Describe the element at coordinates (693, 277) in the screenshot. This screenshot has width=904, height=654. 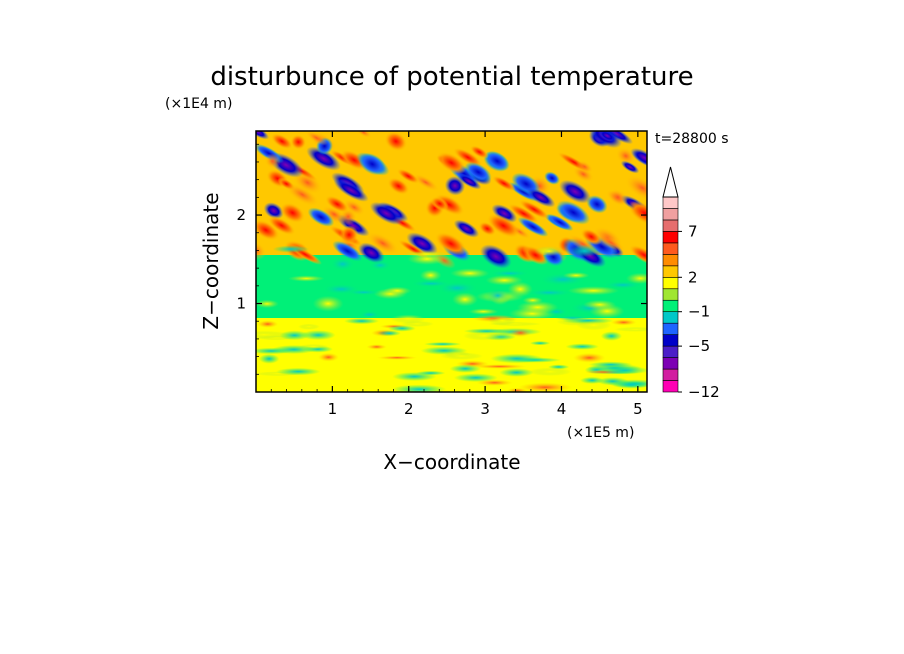
I see `colorbar-label: 2` at that location.